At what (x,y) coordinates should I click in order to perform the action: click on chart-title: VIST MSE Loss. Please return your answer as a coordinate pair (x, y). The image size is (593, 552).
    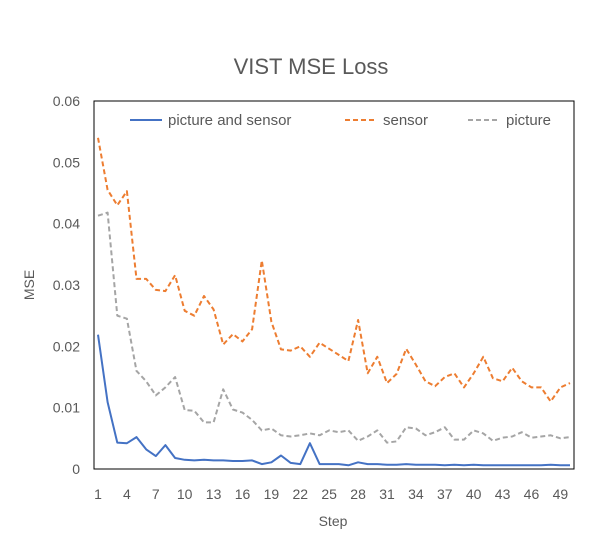
    Looking at the image, I should click on (311, 66).